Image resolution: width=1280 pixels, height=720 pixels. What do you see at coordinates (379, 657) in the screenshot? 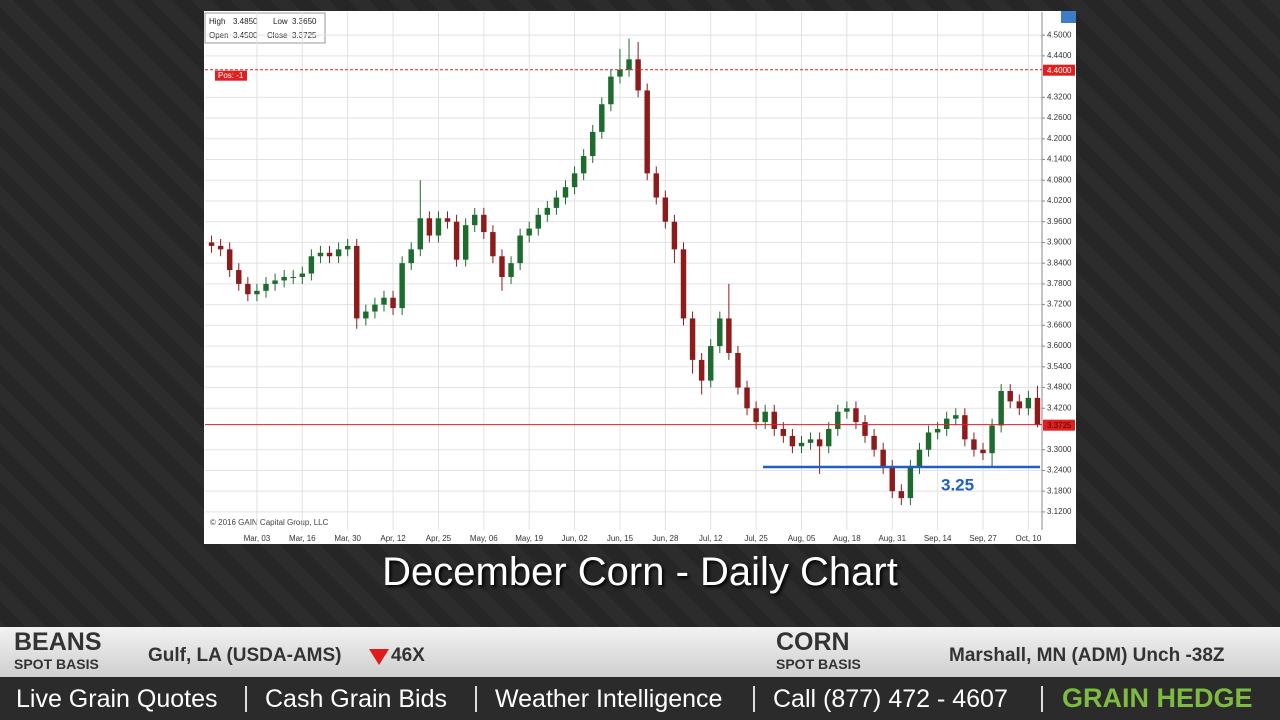
I see `down-arrow` at bounding box center [379, 657].